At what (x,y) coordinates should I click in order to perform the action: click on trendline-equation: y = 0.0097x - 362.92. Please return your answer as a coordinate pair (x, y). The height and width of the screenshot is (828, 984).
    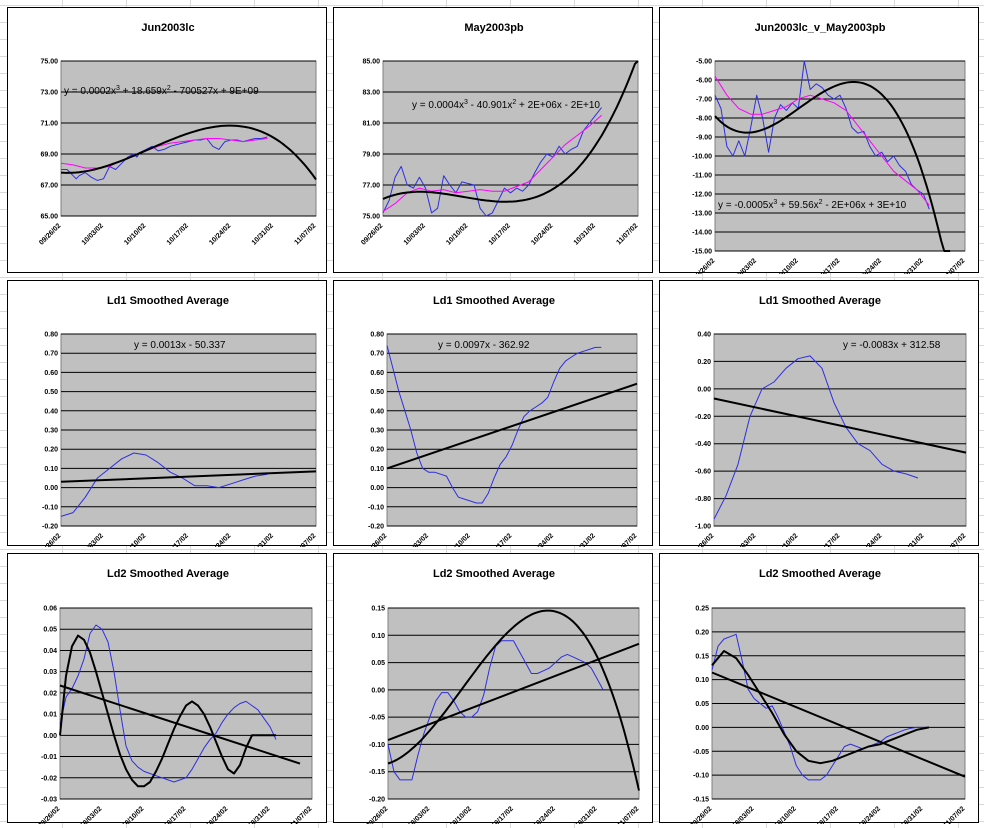
    Looking at the image, I should click on (484, 345).